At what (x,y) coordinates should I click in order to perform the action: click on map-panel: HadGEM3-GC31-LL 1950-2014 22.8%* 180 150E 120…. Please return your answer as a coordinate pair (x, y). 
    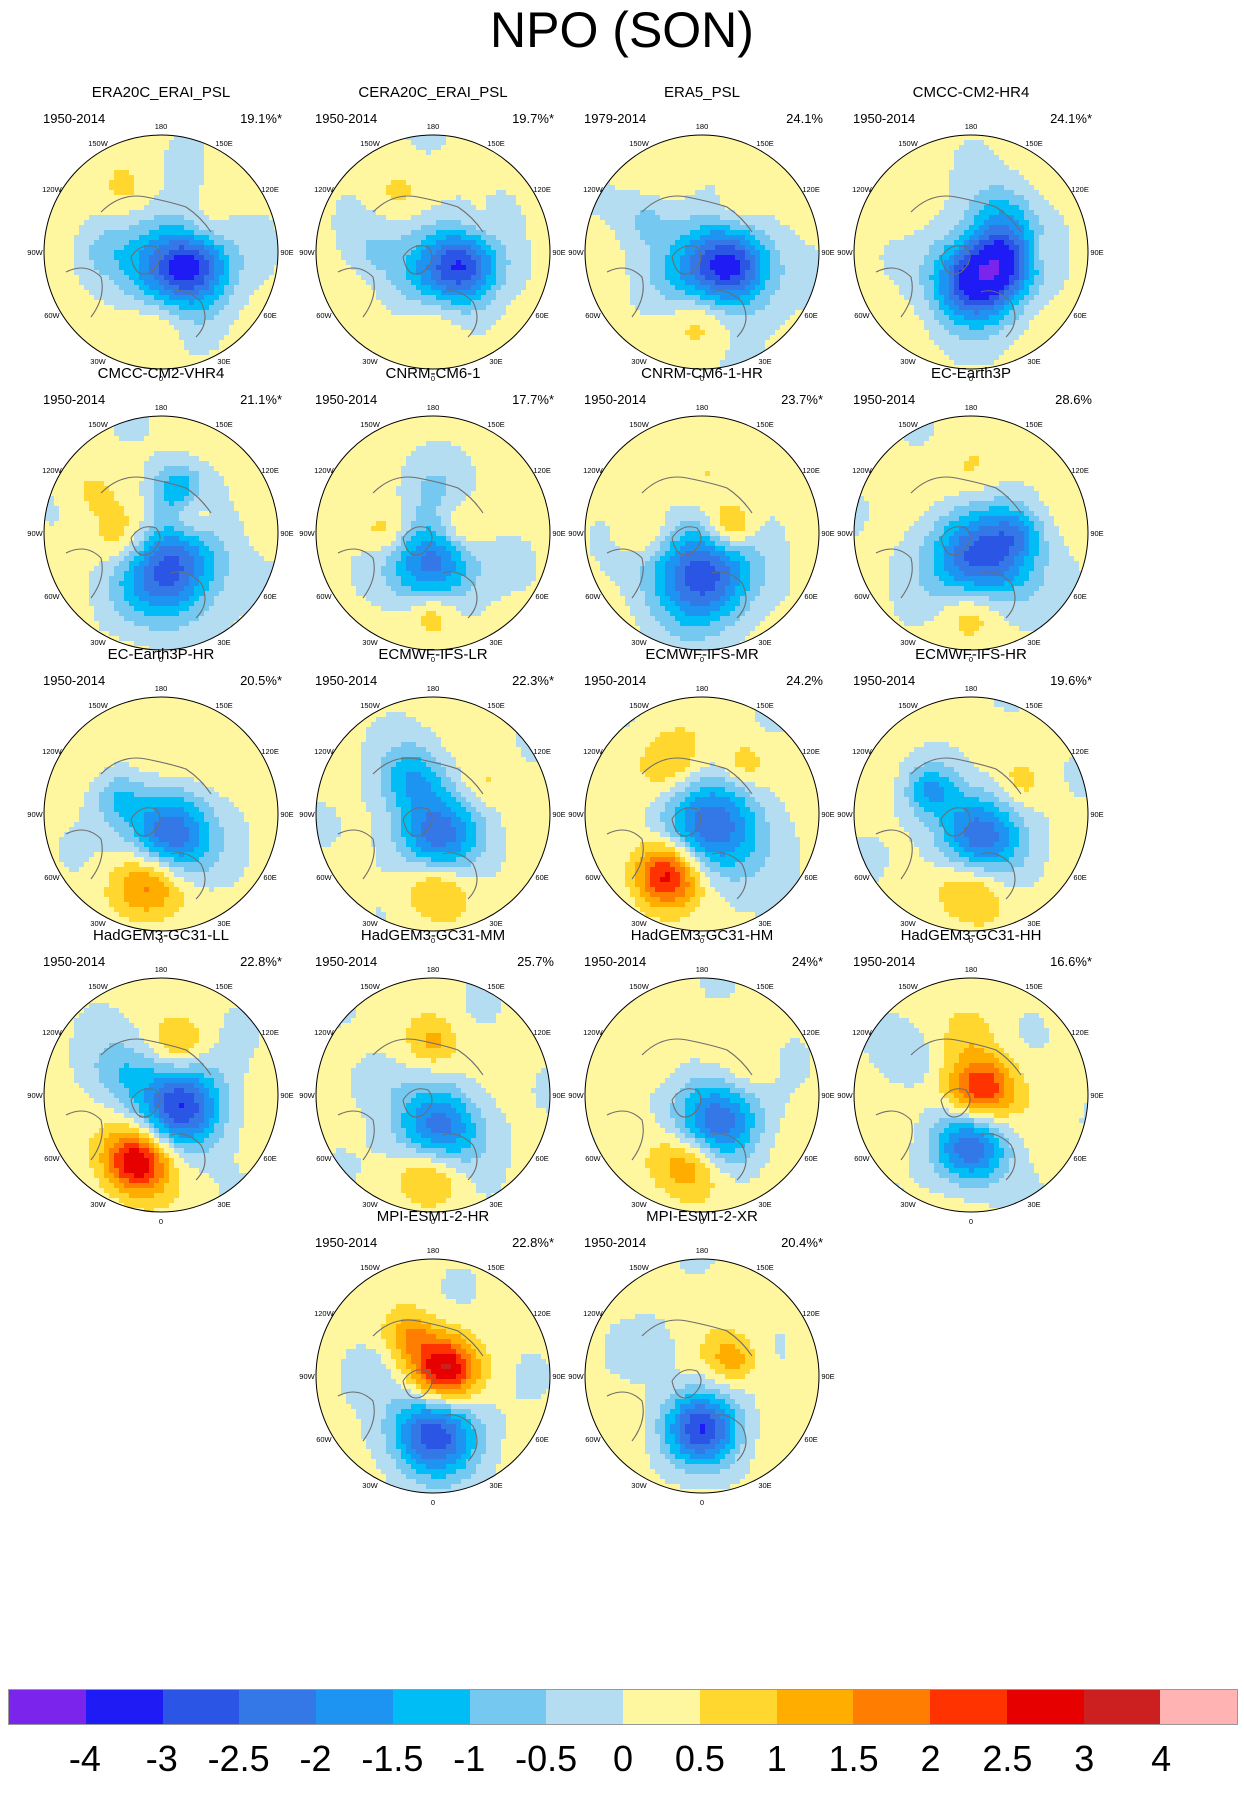
    Looking at the image, I should click on (160, 1080).